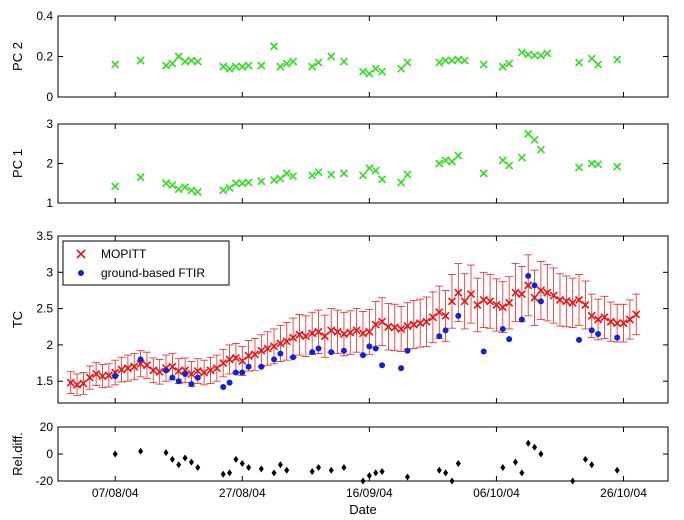 The width and height of the screenshot is (684, 520). I want to click on y-tick-label: 1, so click(49, 203).